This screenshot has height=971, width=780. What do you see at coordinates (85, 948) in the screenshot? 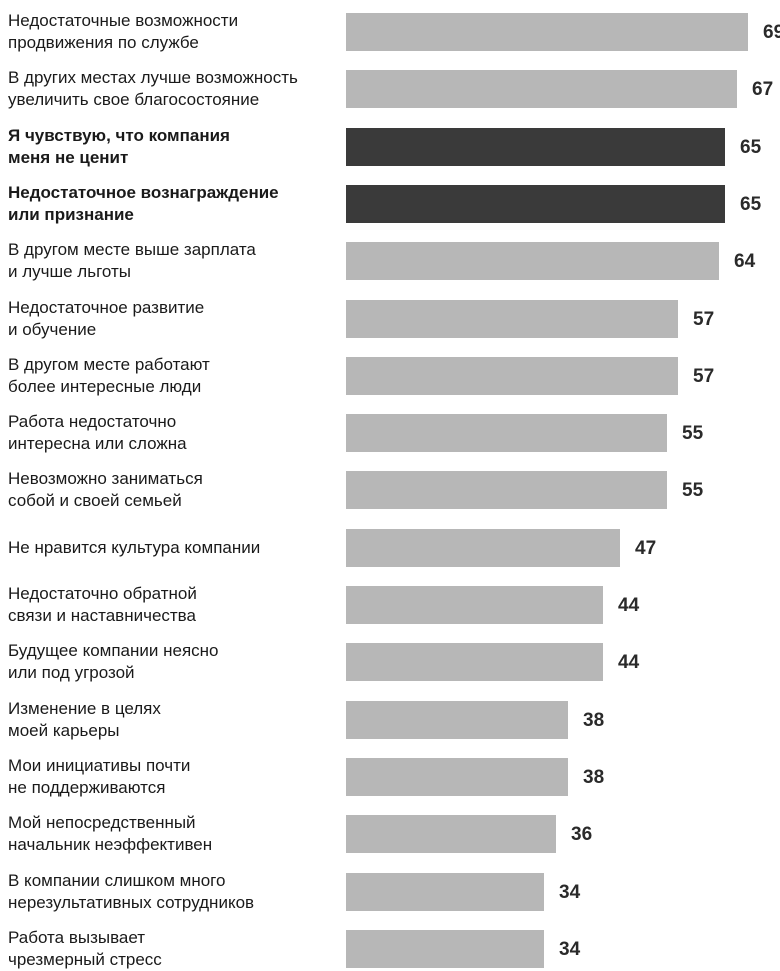
I see `category-label: Работа вызывает чрезмерный стресс` at bounding box center [85, 948].